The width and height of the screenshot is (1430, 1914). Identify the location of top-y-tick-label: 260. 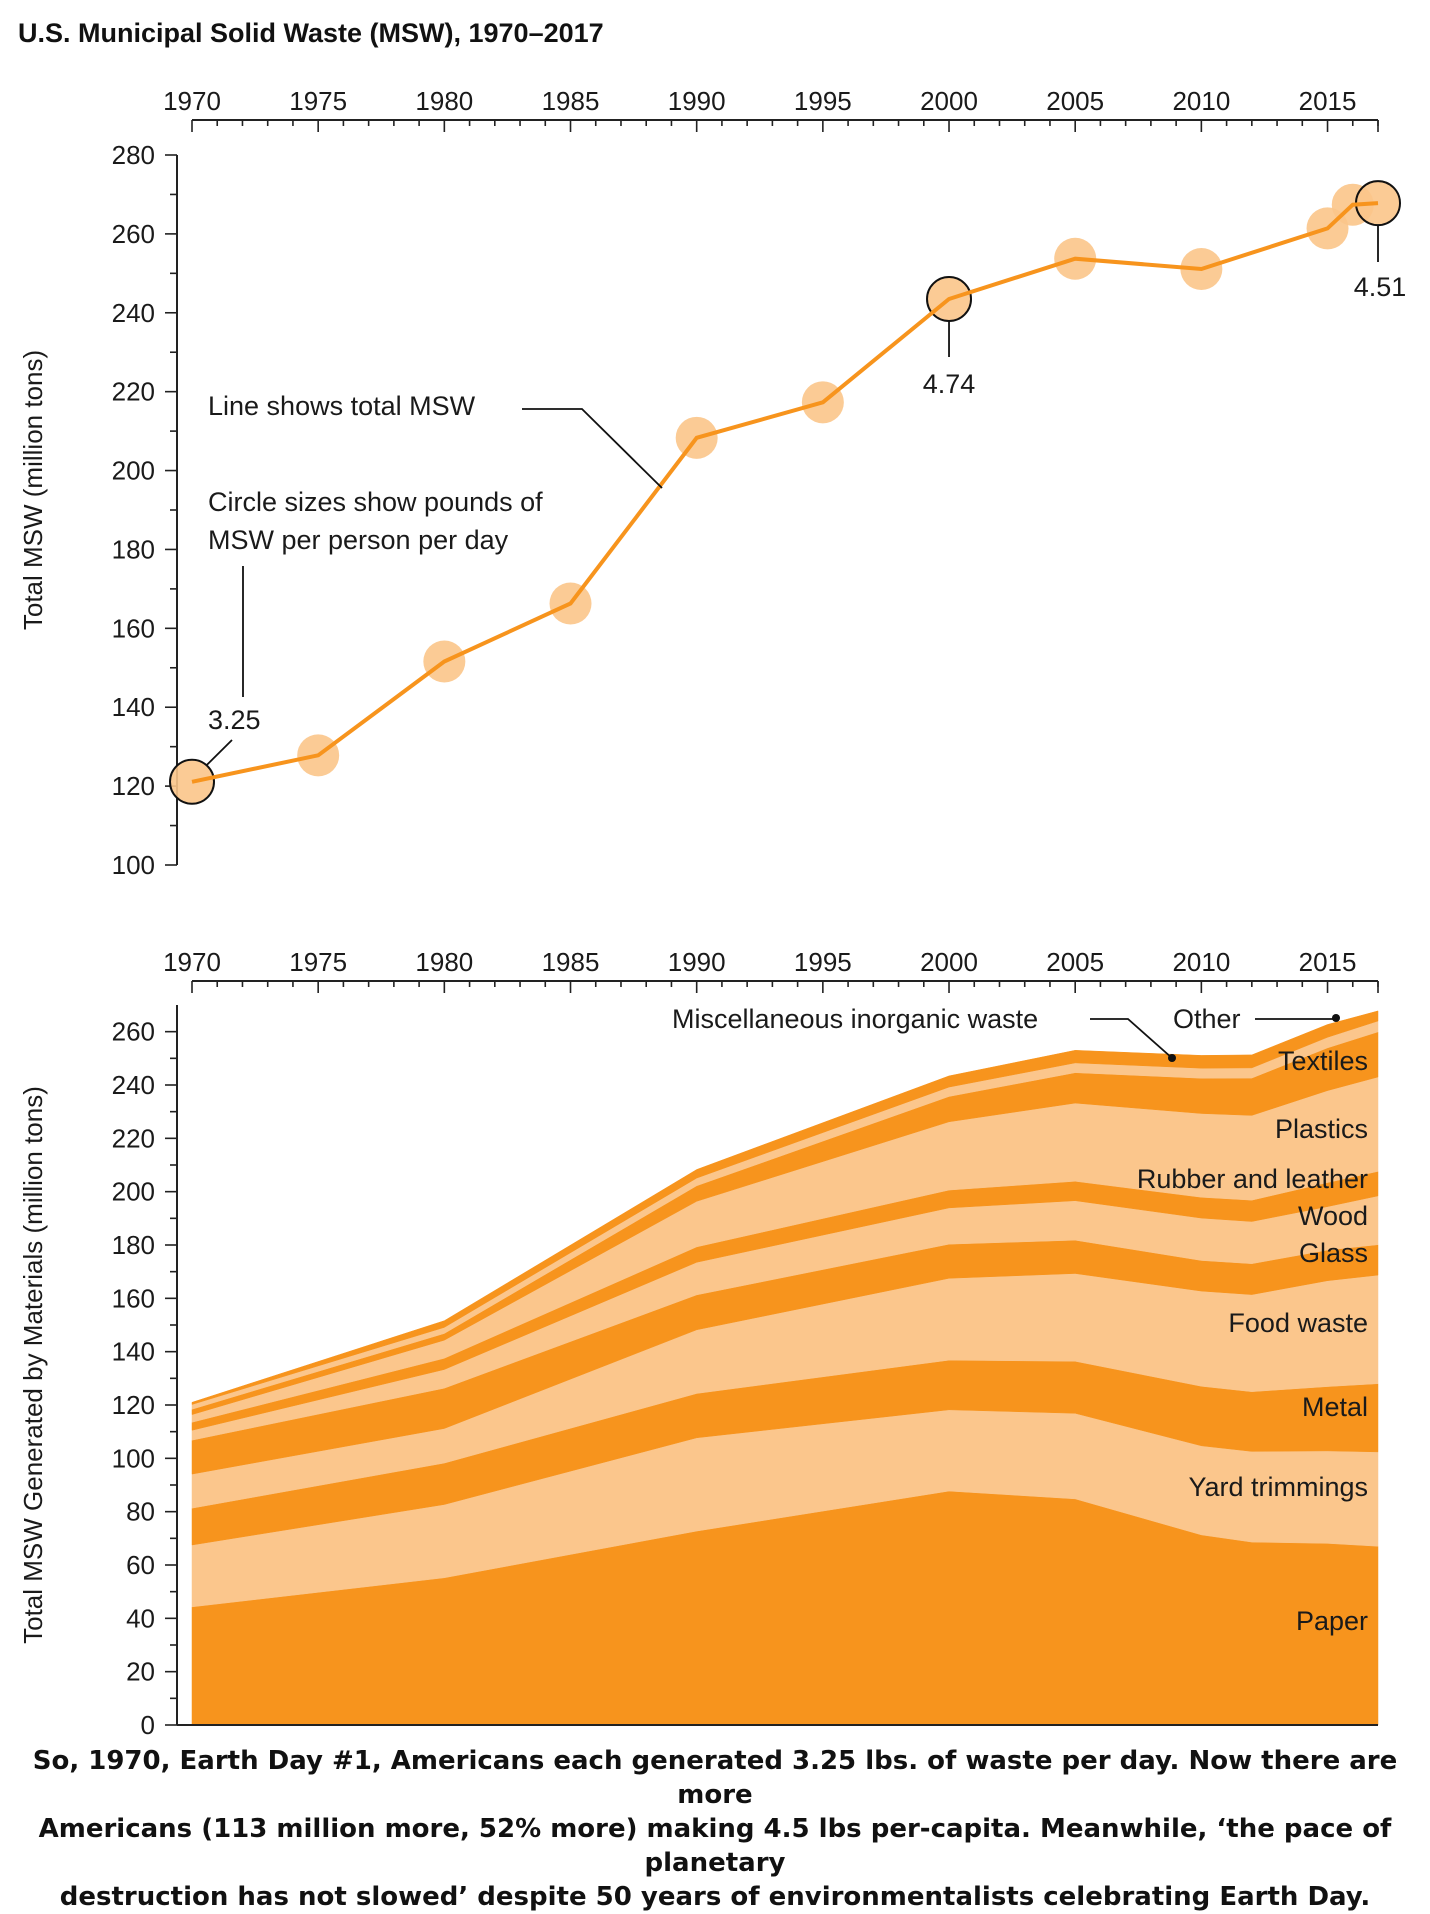
(133, 234).